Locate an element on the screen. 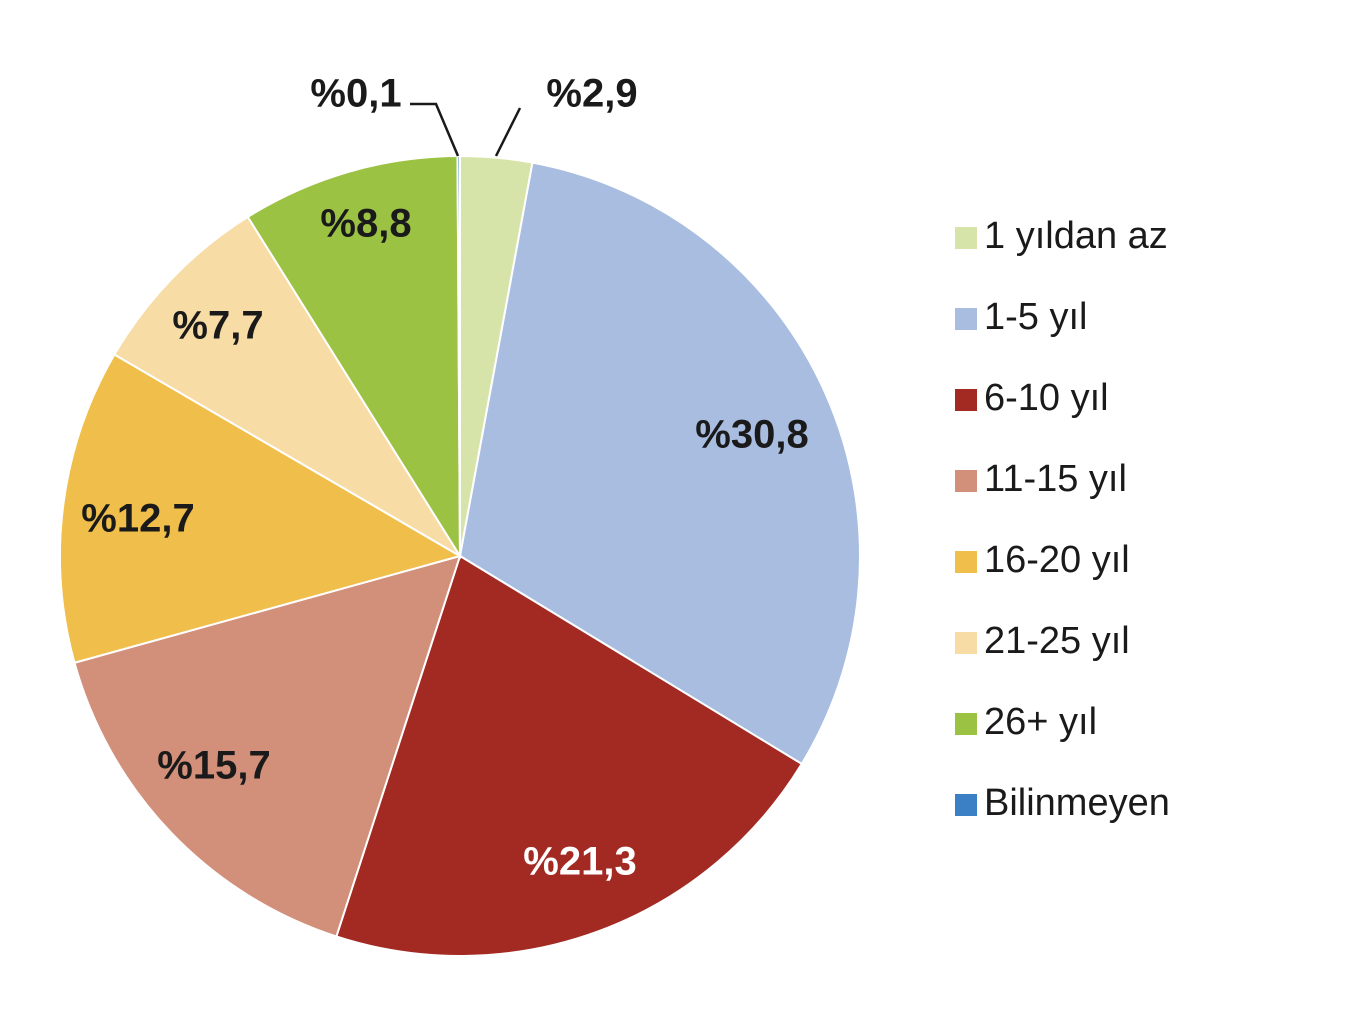  legend-label-2: 6-10 yıl is located at coordinates (1046, 398).